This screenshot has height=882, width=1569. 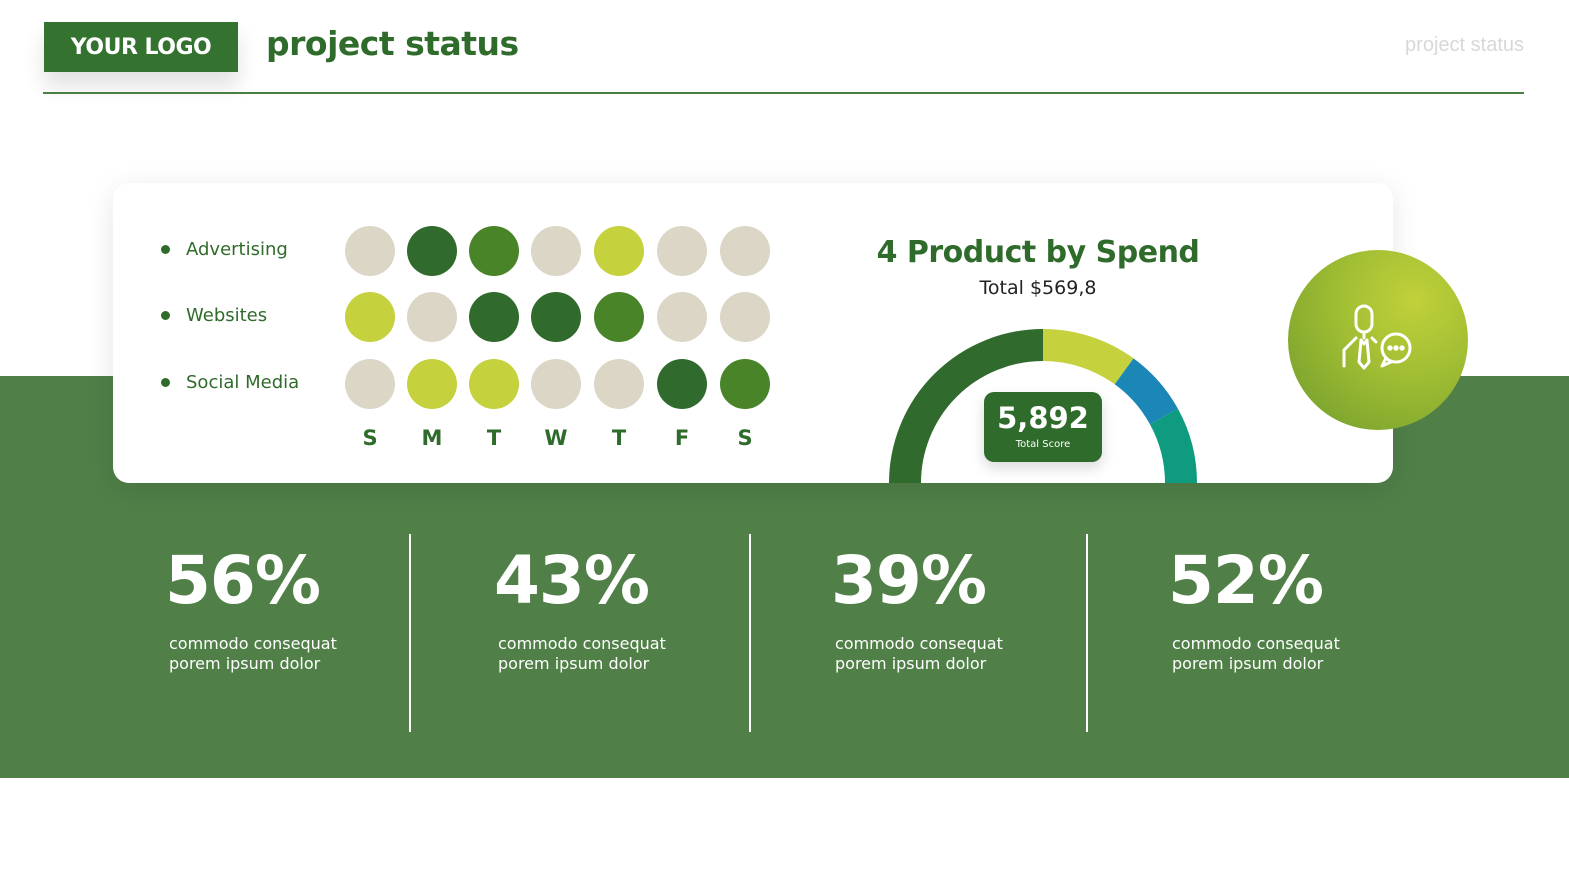 I want to click on logo: YOUR LOGO, so click(x=141, y=47).